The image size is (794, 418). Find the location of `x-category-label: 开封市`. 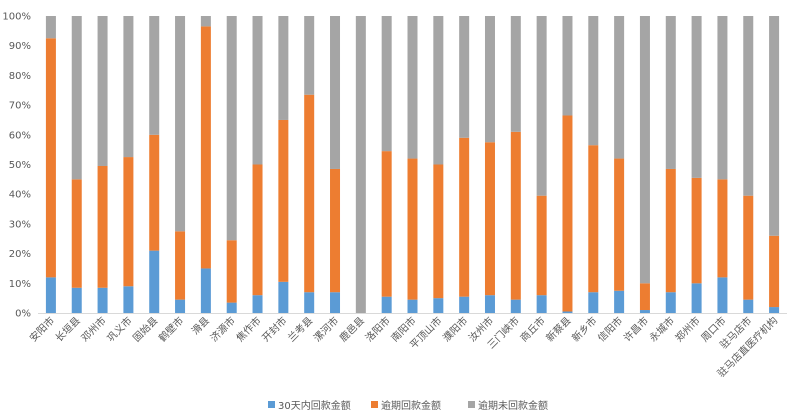

x-category-label: 开封市 is located at coordinates (274, 329).